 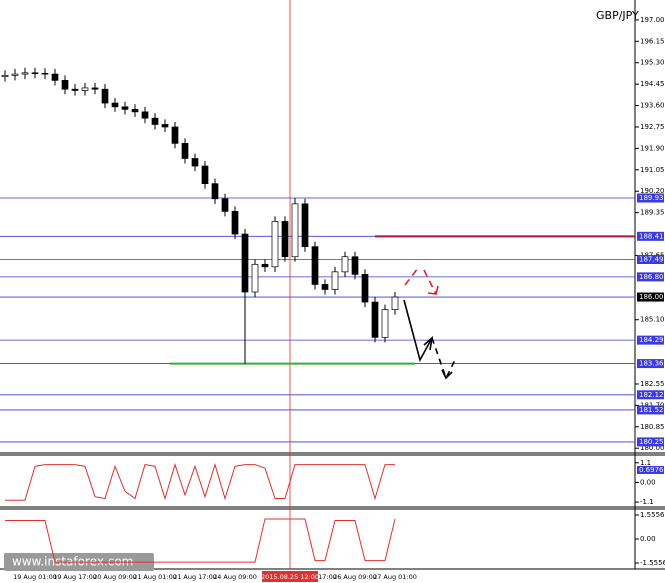 What do you see at coordinates (652, 84) in the screenshot?
I see `y-tick-label: 194.45` at bounding box center [652, 84].